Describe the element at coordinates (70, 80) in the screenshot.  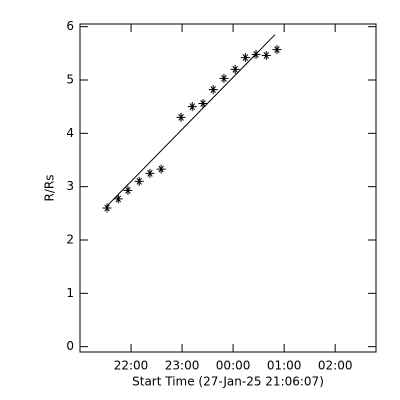
I see `y-tick-label: 5` at that location.